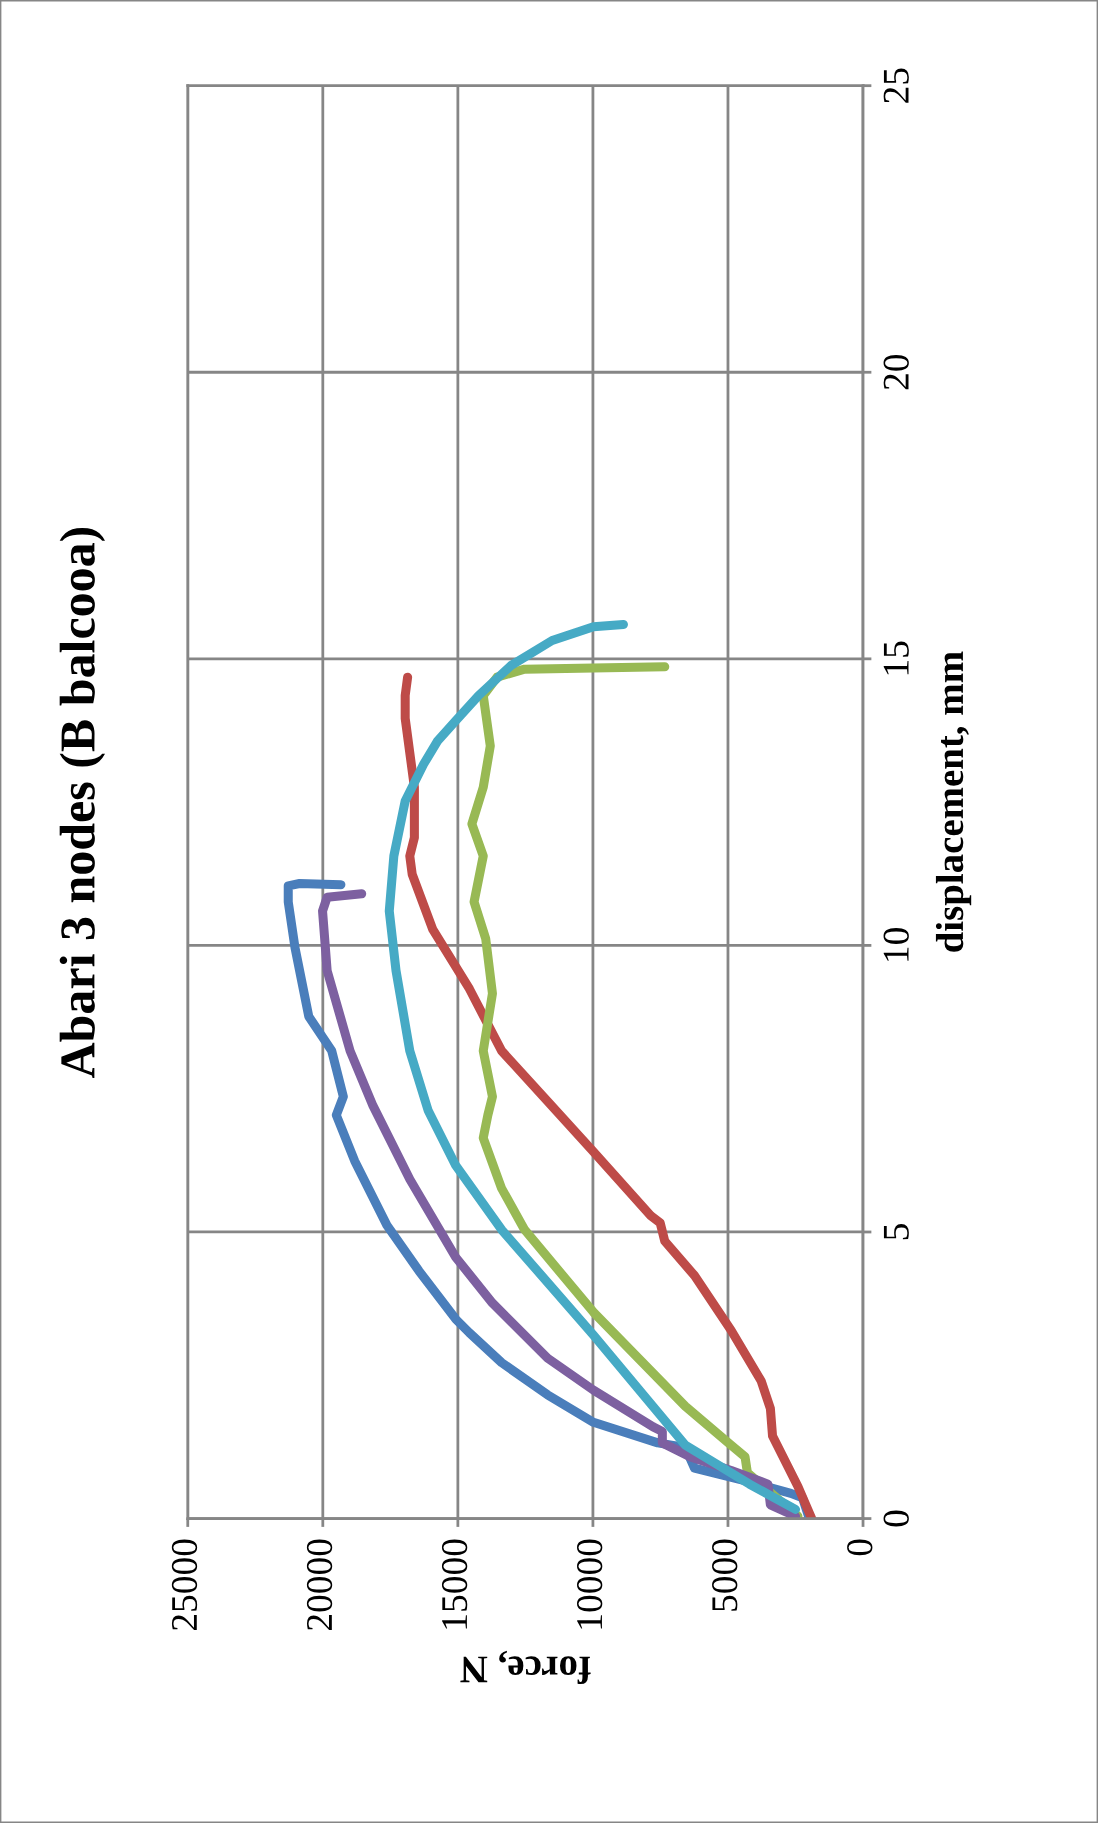  Describe the element at coordinates (896, 658) in the screenshot. I see `y-tick-label: 15` at that location.